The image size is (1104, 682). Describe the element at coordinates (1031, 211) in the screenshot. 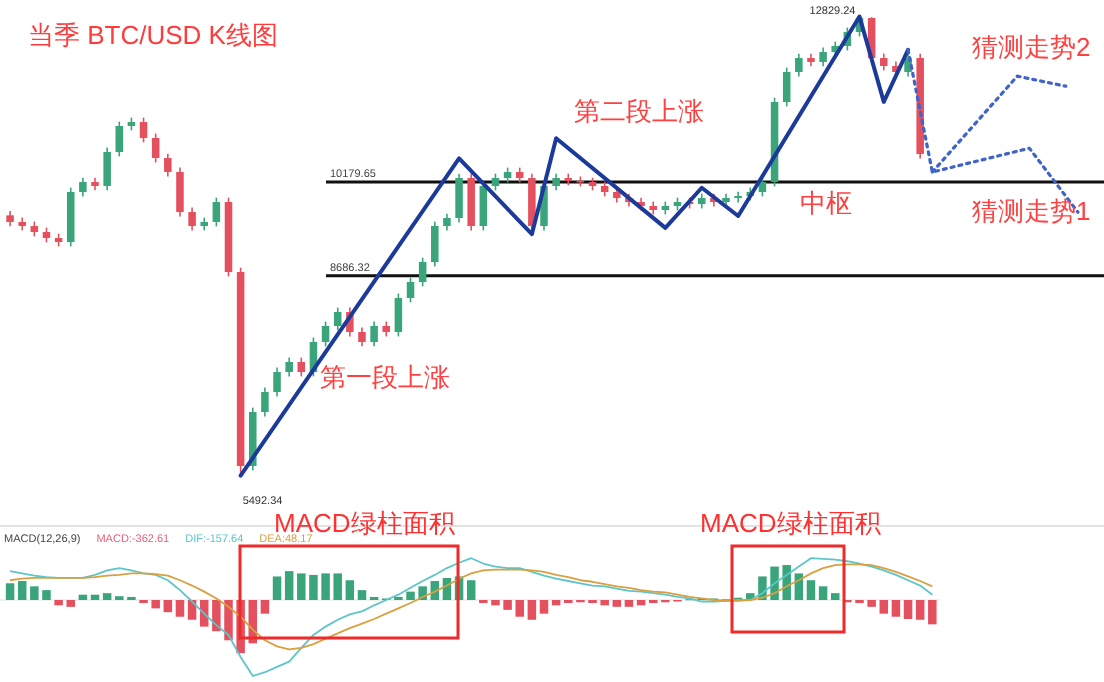

I see `annotation: 猜测走势1` at that location.